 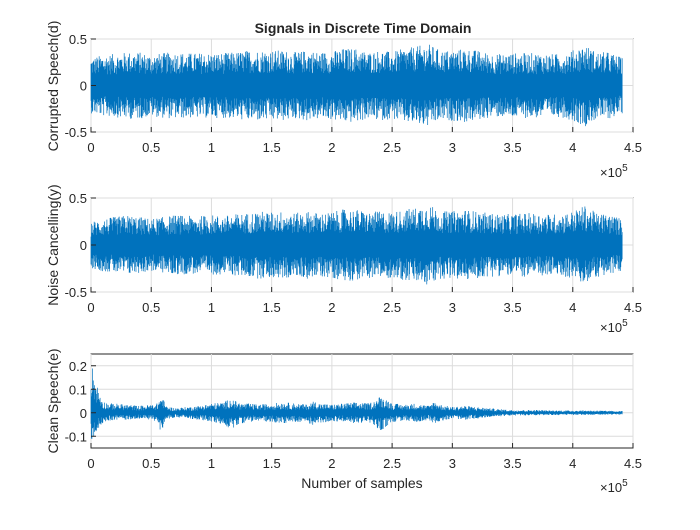 I want to click on axes-box, so click(x=362, y=401).